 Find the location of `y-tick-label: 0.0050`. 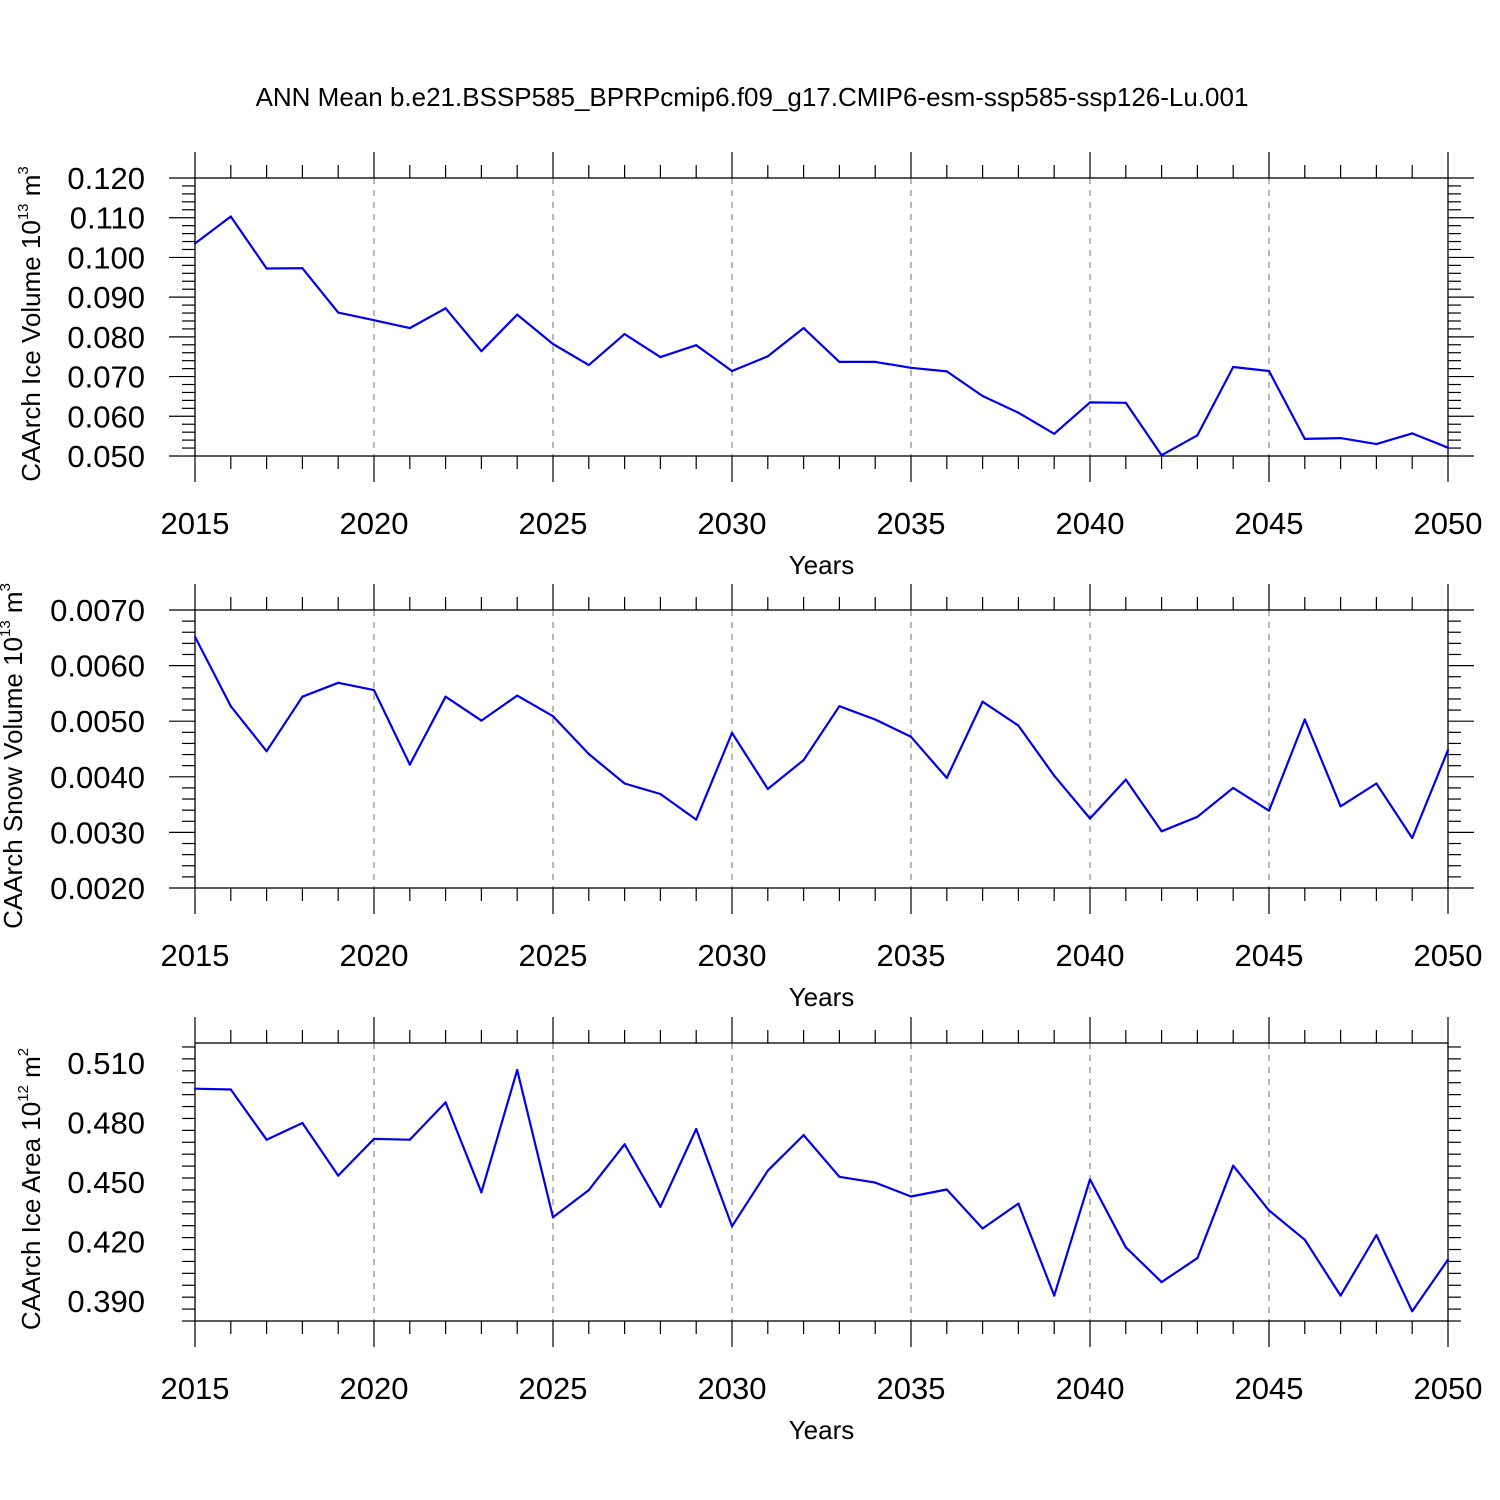

y-tick-label: 0.0050 is located at coordinates (97, 721).